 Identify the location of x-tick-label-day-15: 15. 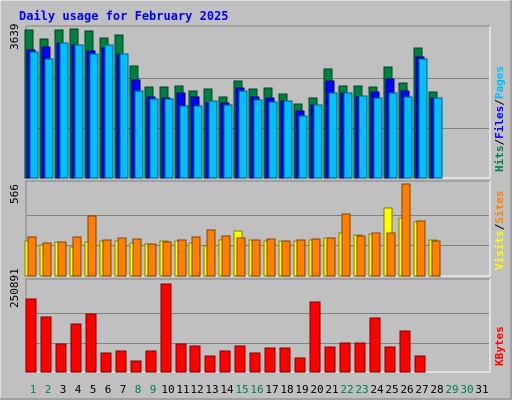
(241, 389).